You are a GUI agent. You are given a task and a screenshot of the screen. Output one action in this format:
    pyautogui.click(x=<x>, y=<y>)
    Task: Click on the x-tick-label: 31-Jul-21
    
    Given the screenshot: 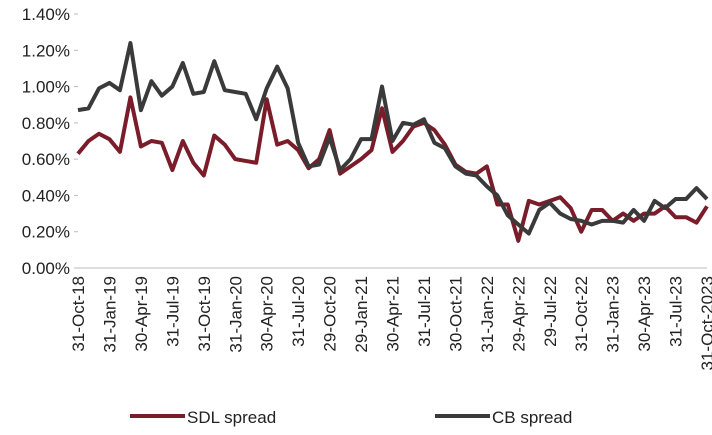 What is the action you would take?
    pyautogui.click(x=424, y=311)
    